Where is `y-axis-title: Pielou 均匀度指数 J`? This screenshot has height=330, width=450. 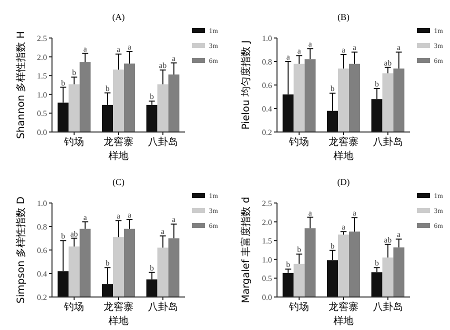
y-axis-title: Pielou 均匀度指数 J is located at coordinates (246, 85).